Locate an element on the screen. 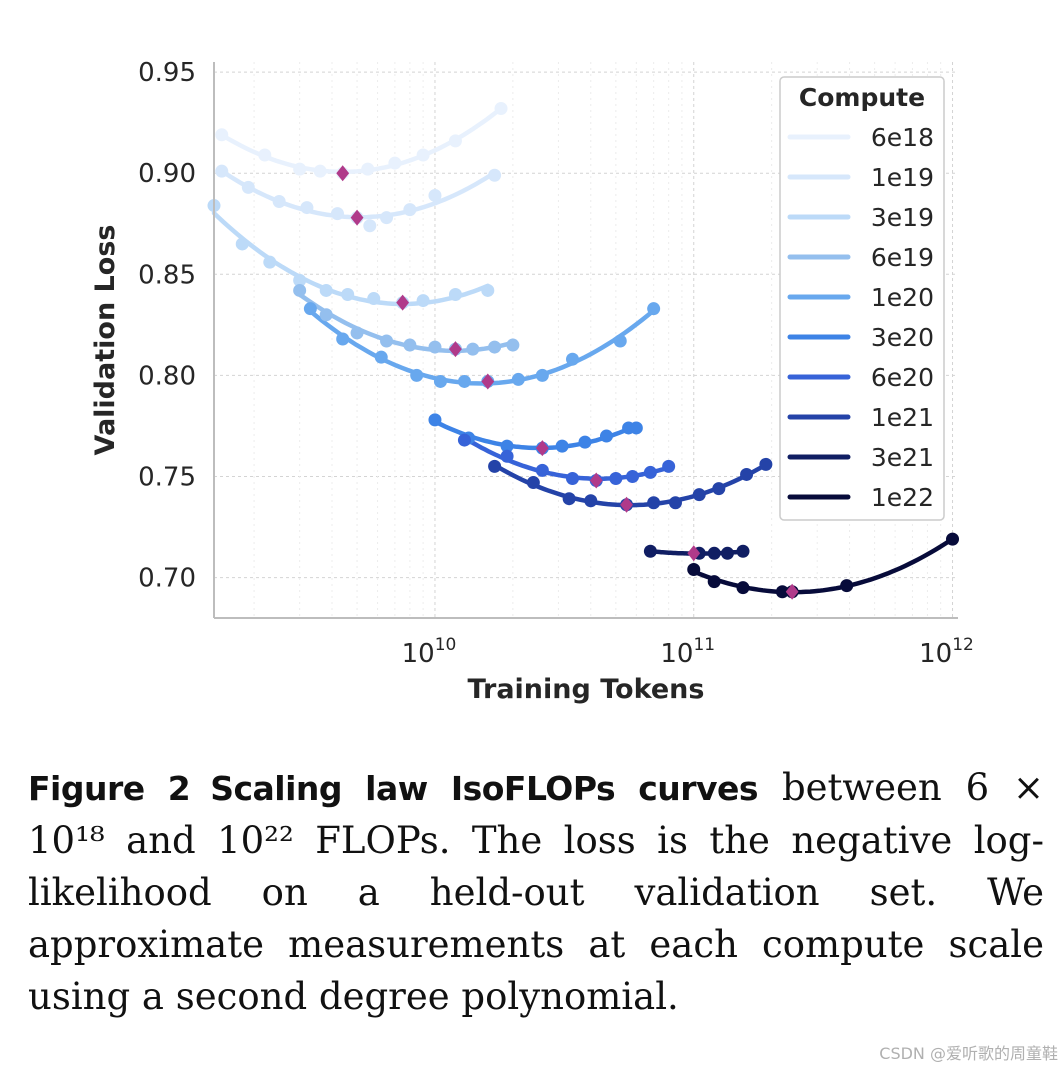 This screenshot has height=1070, width=1064. fit-curve-1e22 is located at coordinates (823, 565).